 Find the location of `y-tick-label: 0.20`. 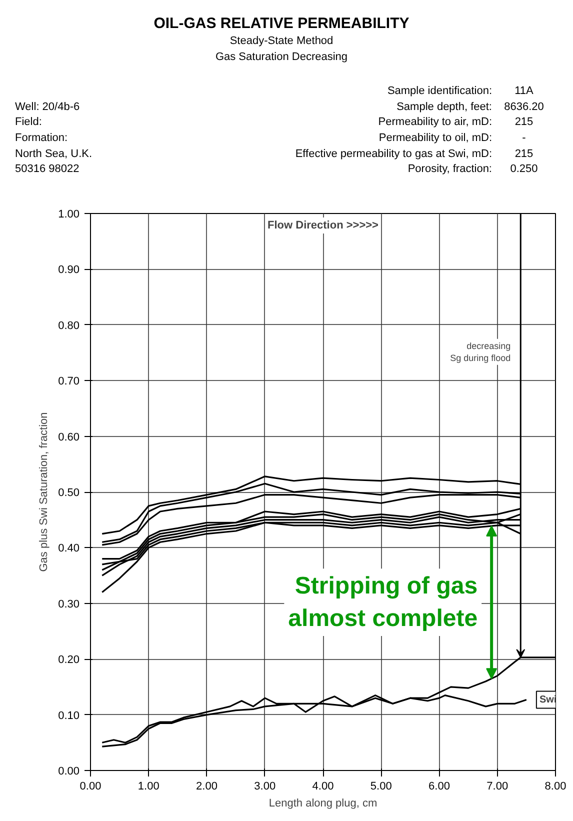

y-tick-label: 0.20 is located at coordinates (69, 660).